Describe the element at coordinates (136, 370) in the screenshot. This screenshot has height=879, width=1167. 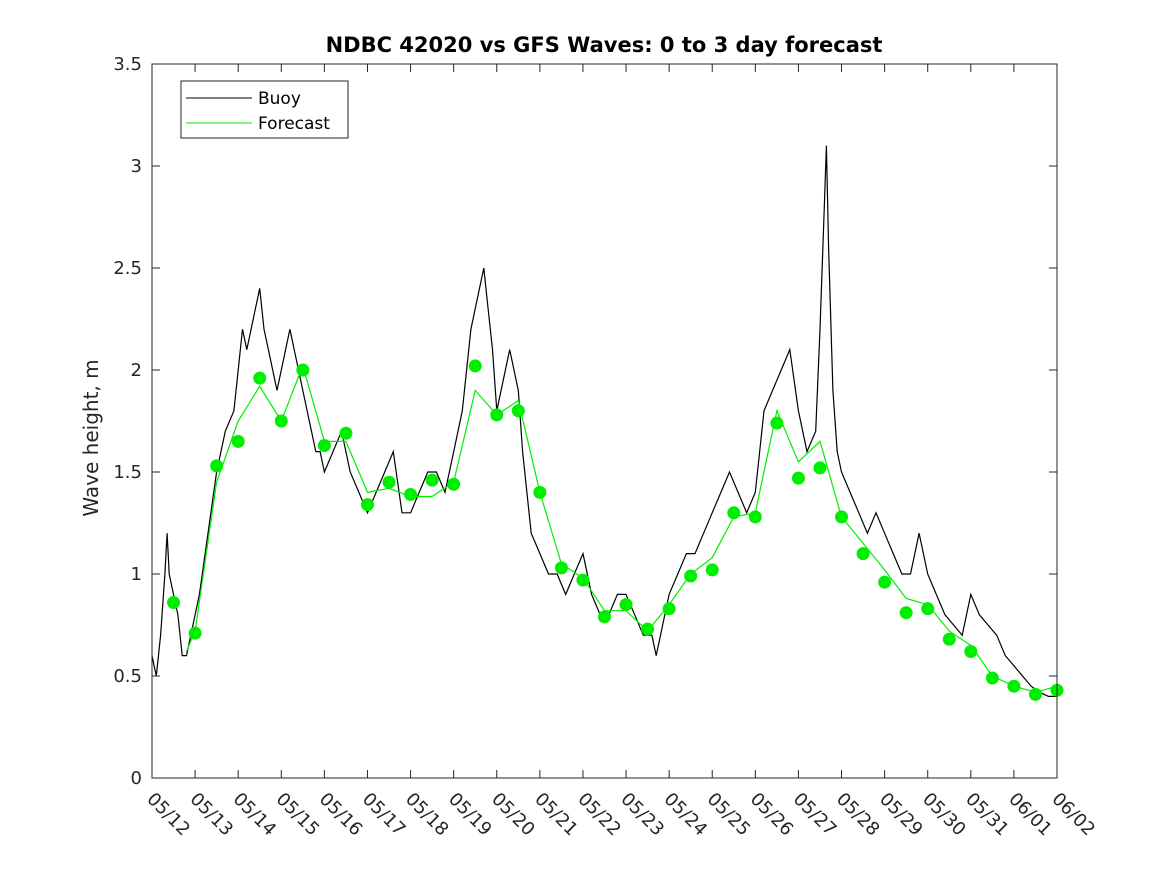
I see `y-tick-label: 2` at that location.